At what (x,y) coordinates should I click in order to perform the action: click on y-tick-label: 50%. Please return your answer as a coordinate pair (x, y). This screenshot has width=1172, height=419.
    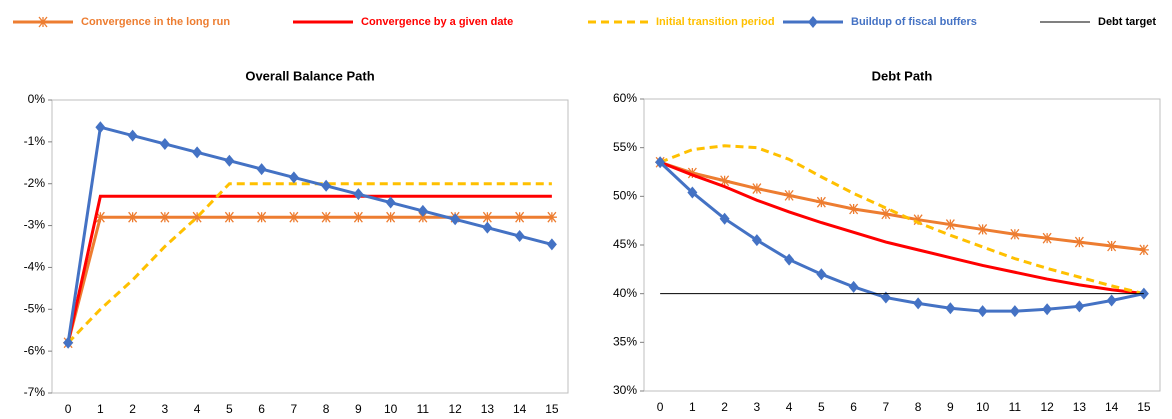
    Looking at the image, I should click on (625, 196).